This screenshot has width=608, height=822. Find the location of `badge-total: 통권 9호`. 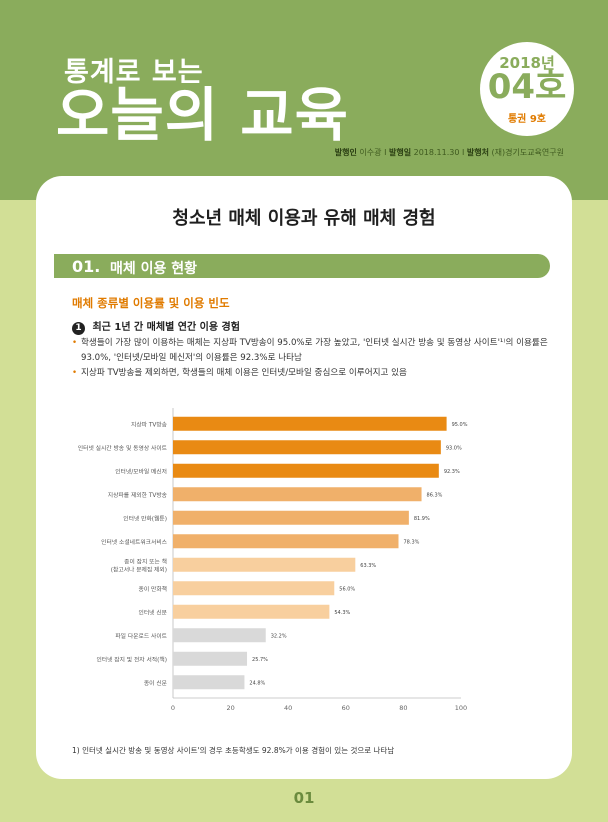

badge-total: 통권 9호 is located at coordinates (527, 119).